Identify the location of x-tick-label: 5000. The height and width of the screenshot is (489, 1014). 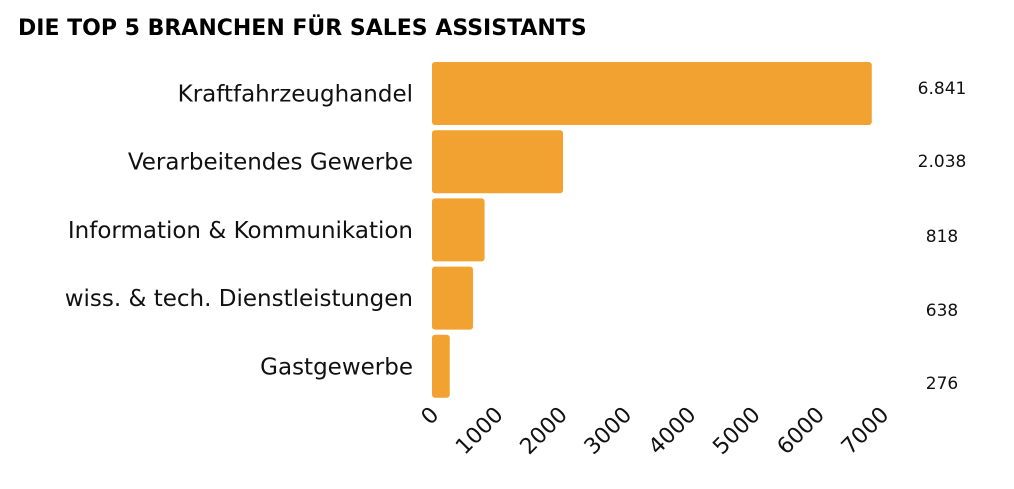
(736, 431).